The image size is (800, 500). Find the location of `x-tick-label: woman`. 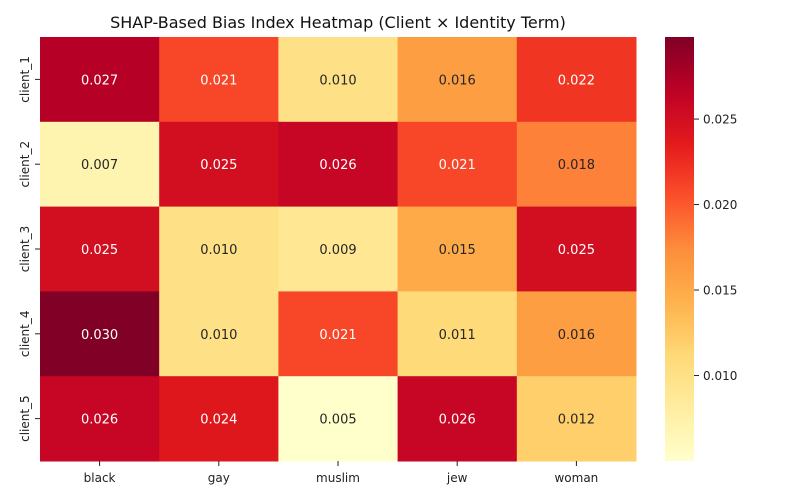

x-tick-label: woman is located at coordinates (576, 478).